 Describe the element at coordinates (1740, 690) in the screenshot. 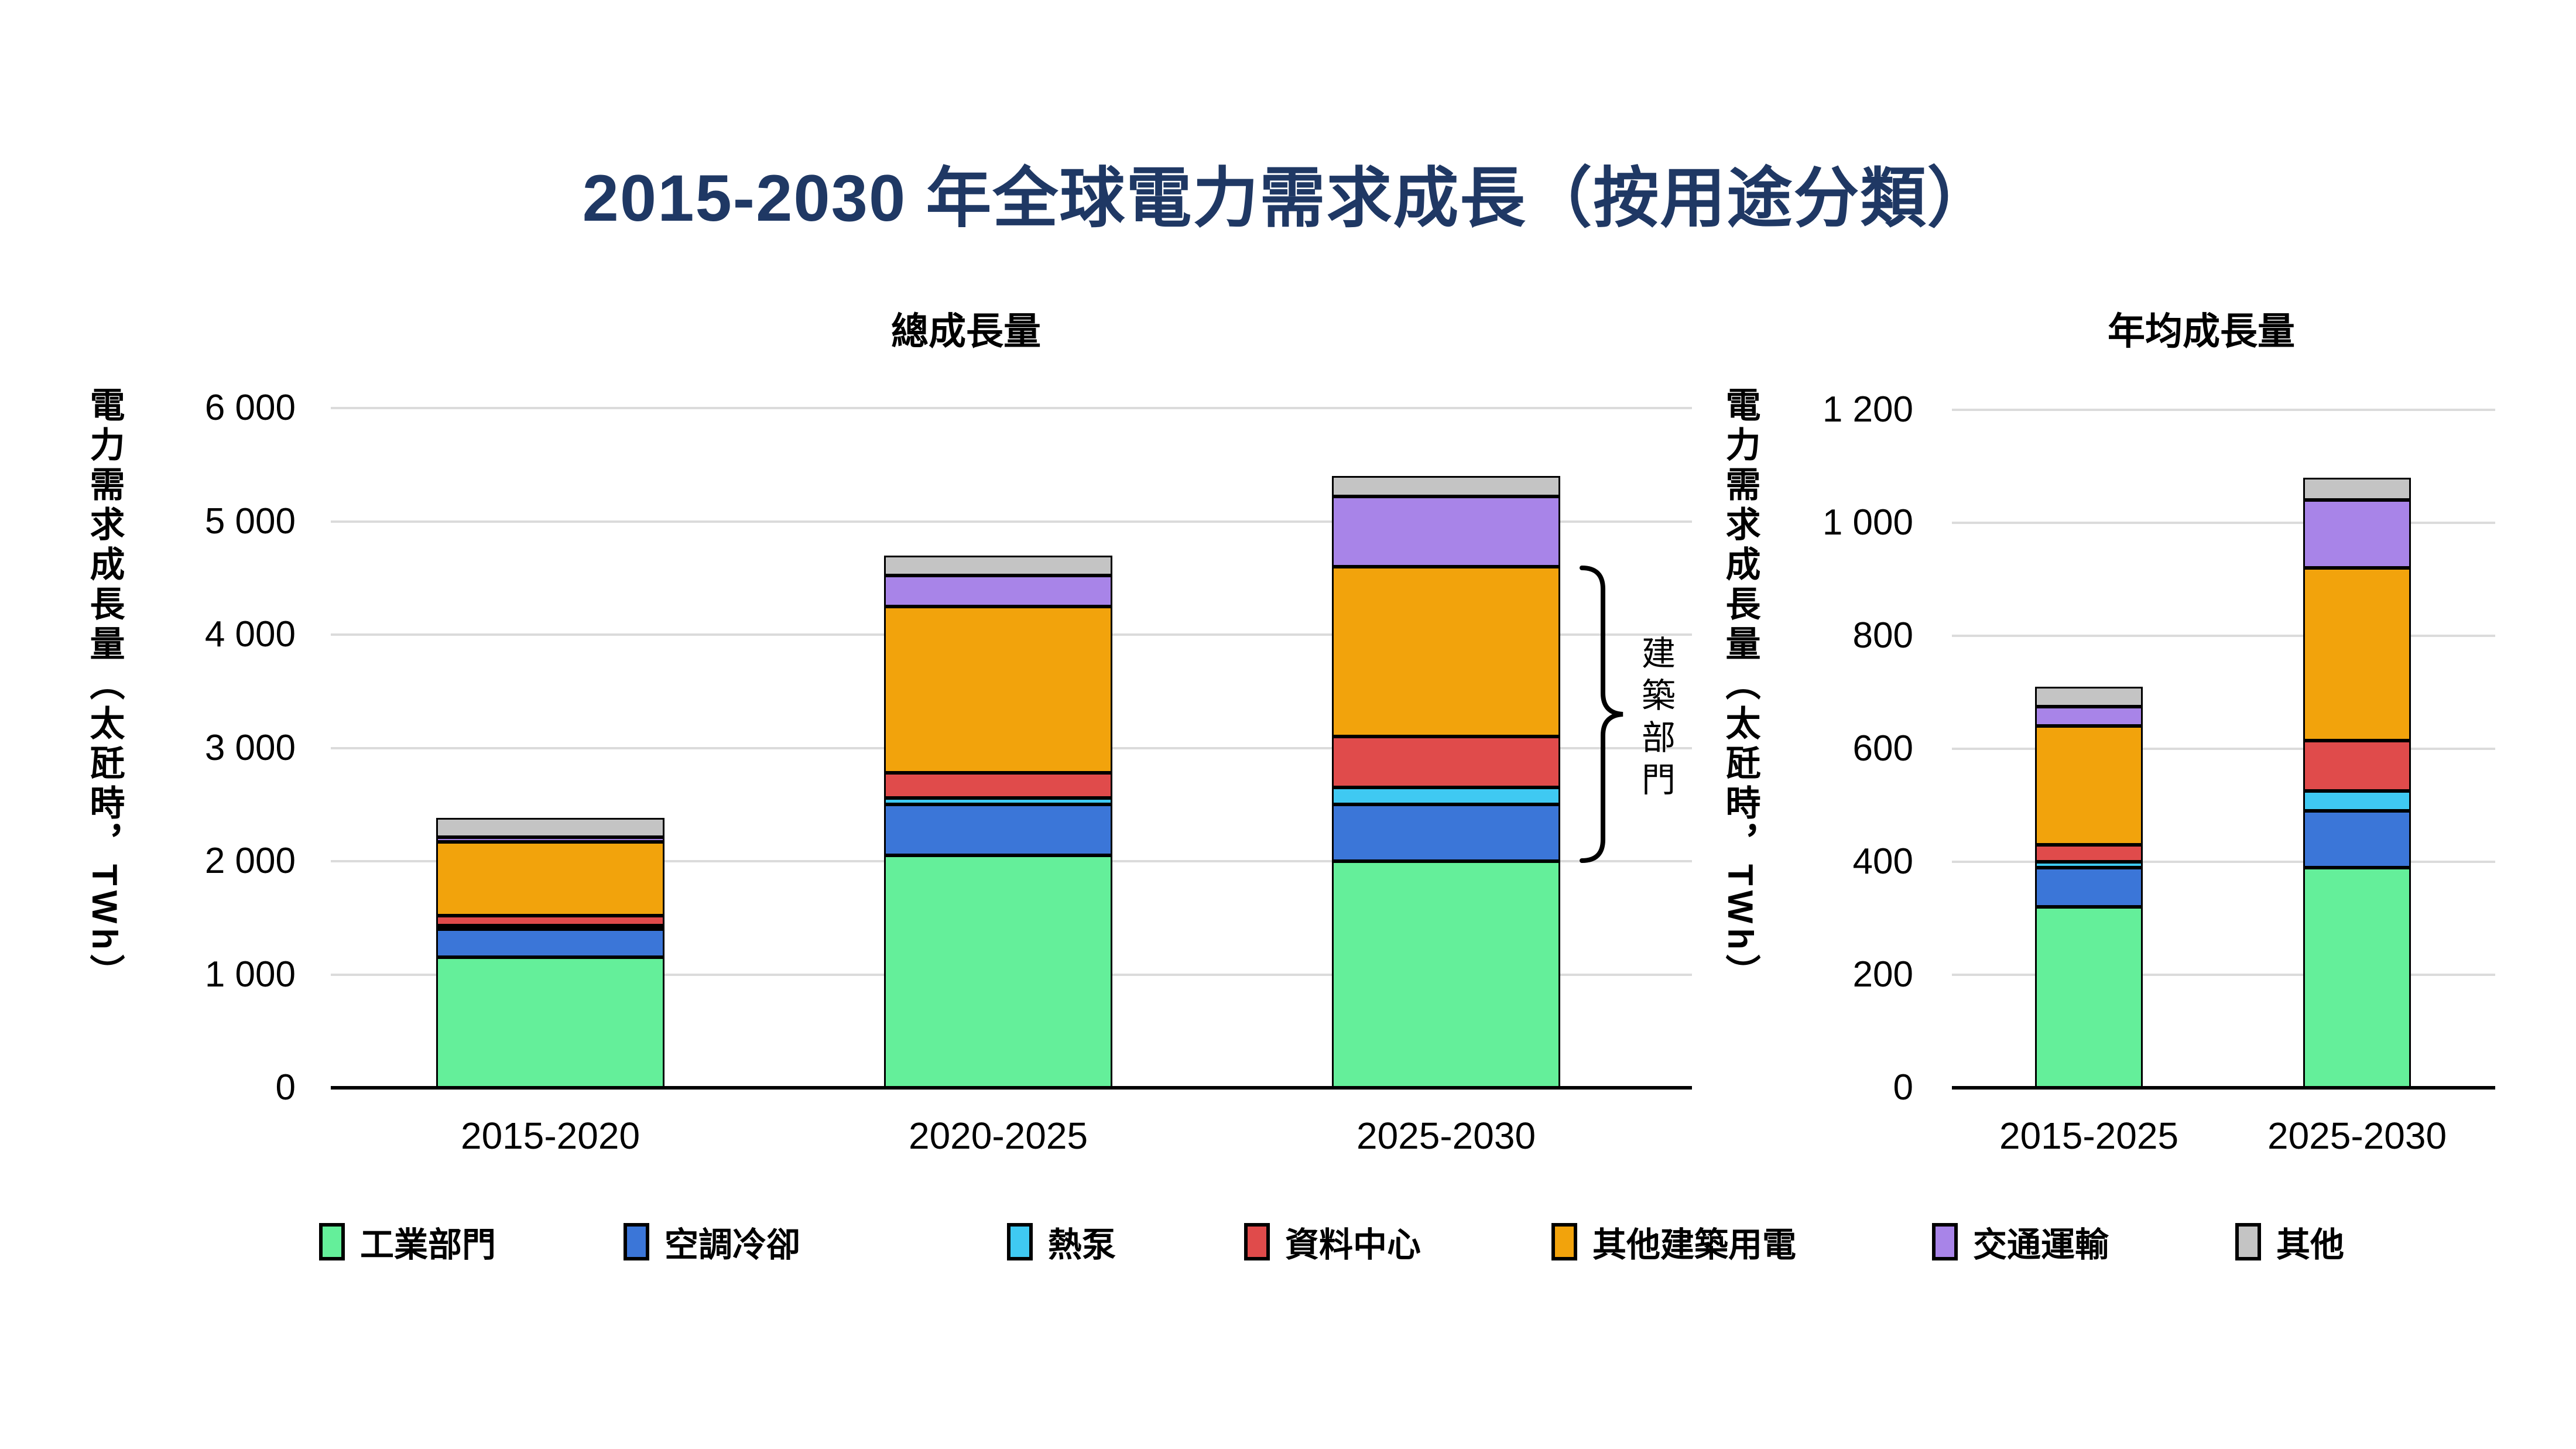

I see `y-axis-label-annual: 電力需求成長量（太瓩時，TWh）` at that location.